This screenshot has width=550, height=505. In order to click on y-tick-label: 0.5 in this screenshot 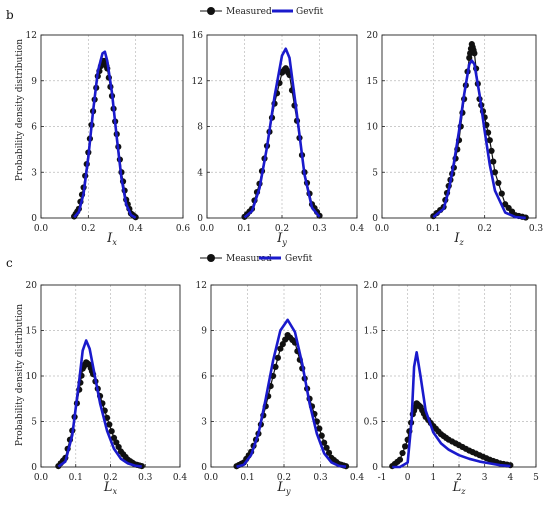, I will do `click(371, 423)`.